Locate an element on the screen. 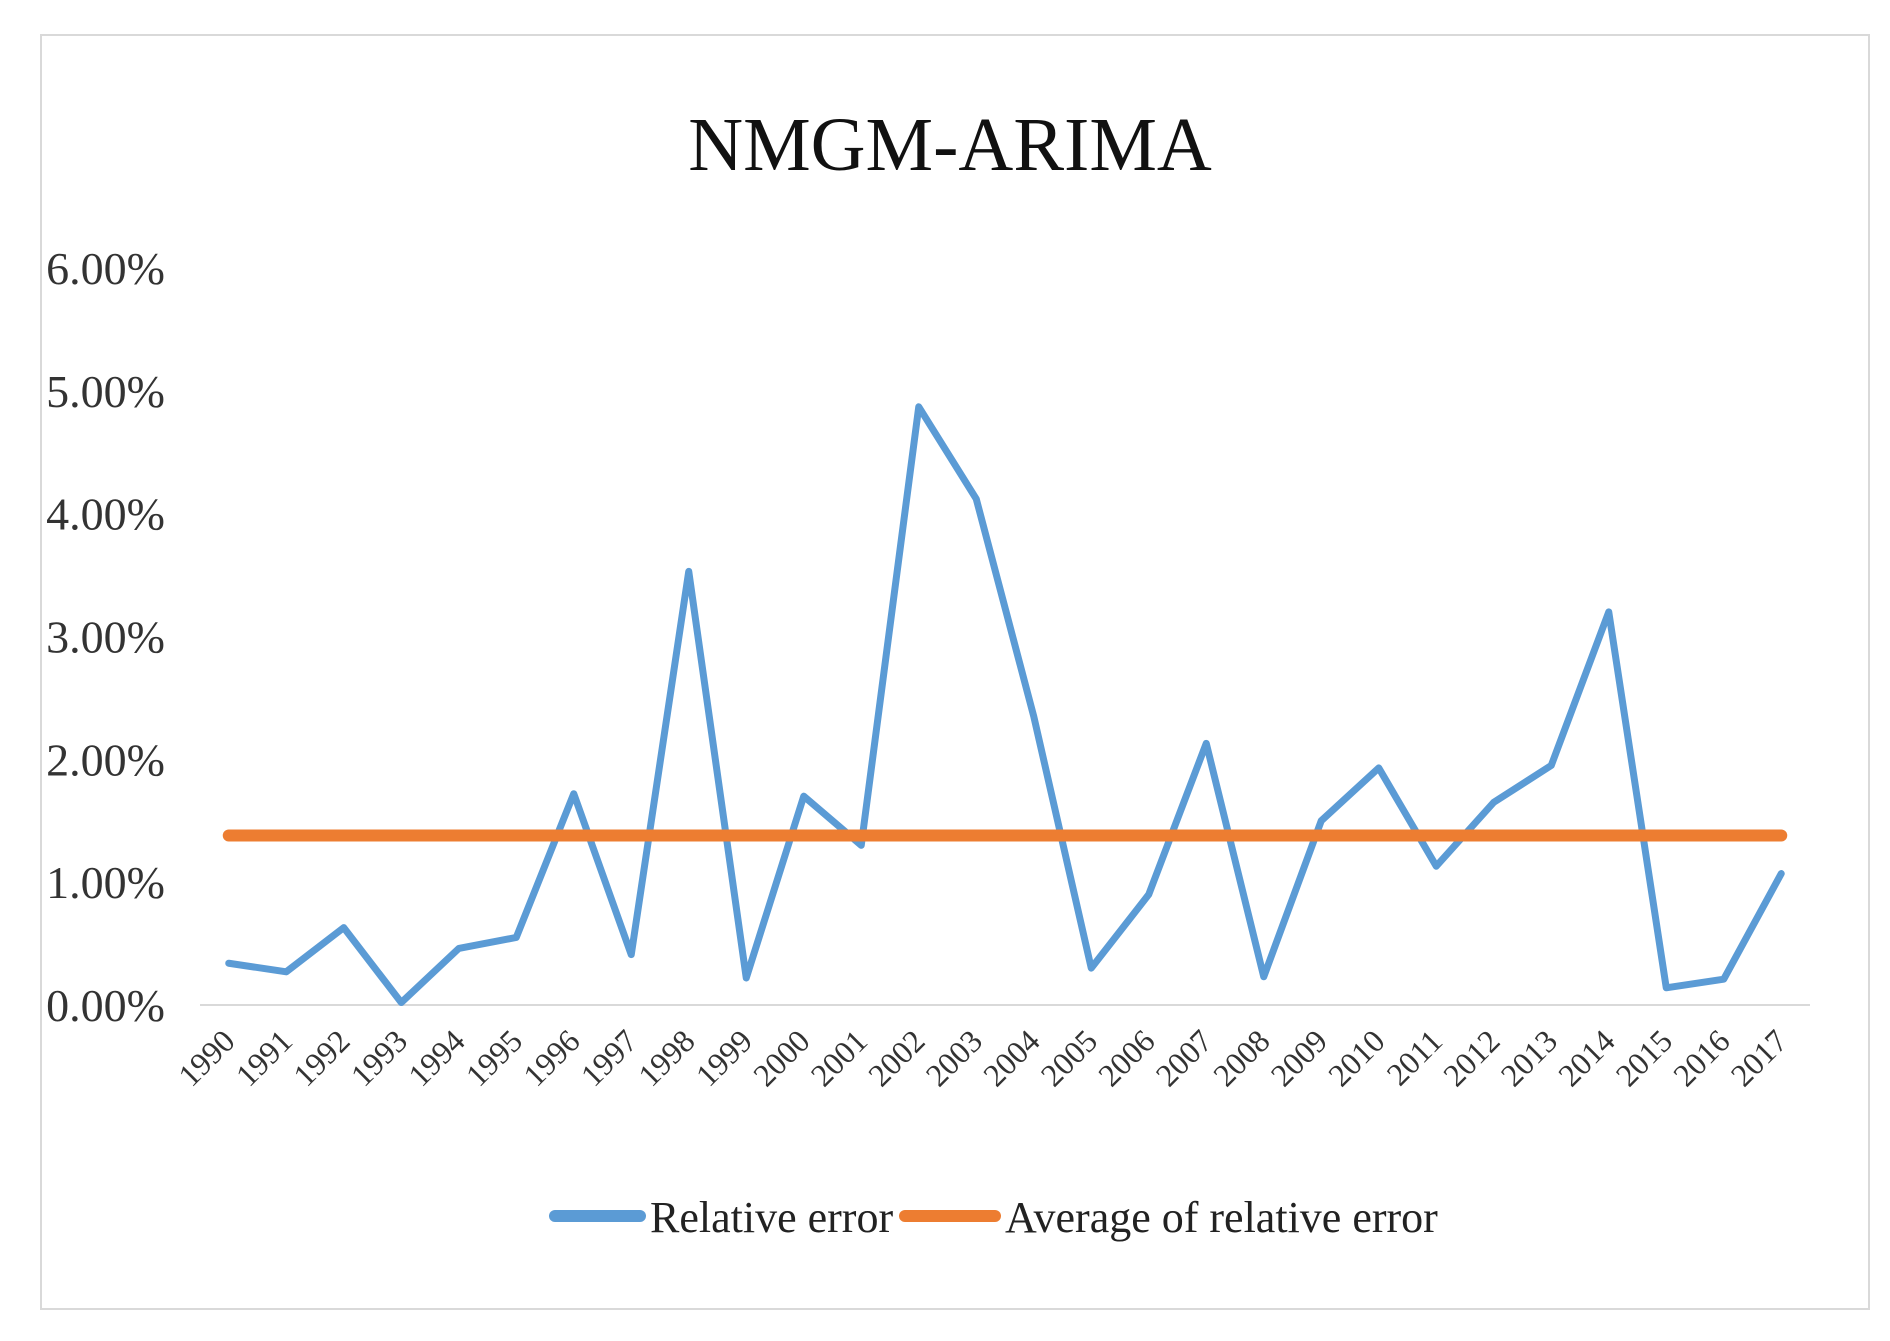 This screenshot has width=1890, height=1341. x-tick-label: 2013 is located at coordinates (1528, 1057).